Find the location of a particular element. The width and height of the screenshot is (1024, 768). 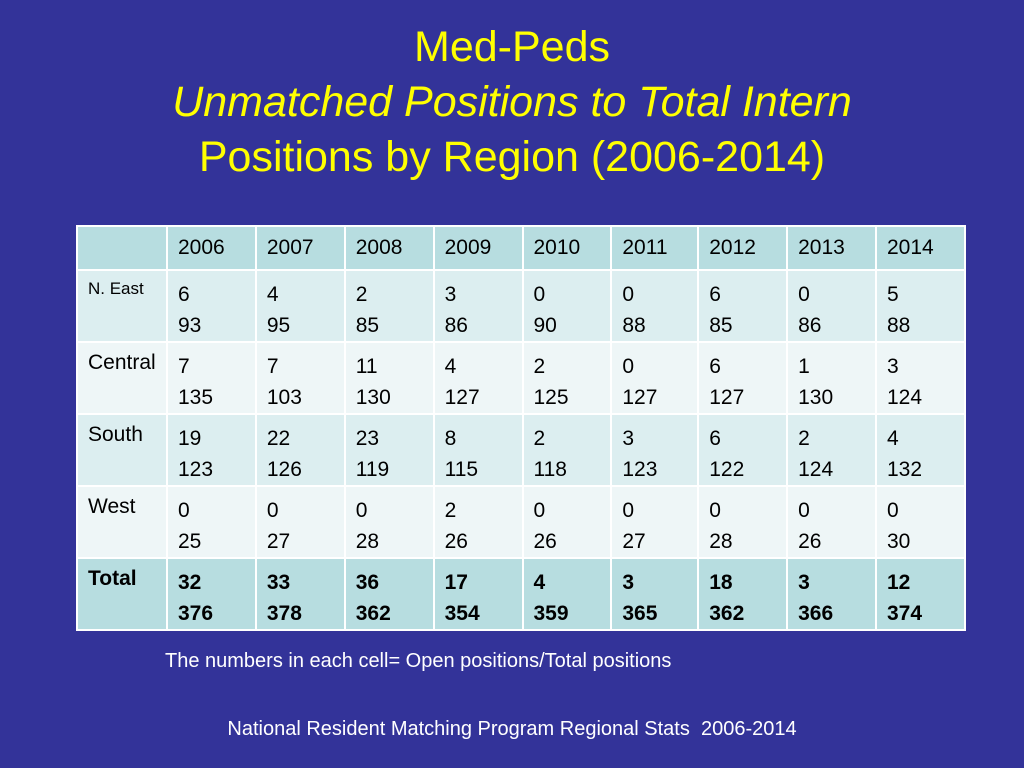

total-positions-value: 135 is located at coordinates (196, 397).